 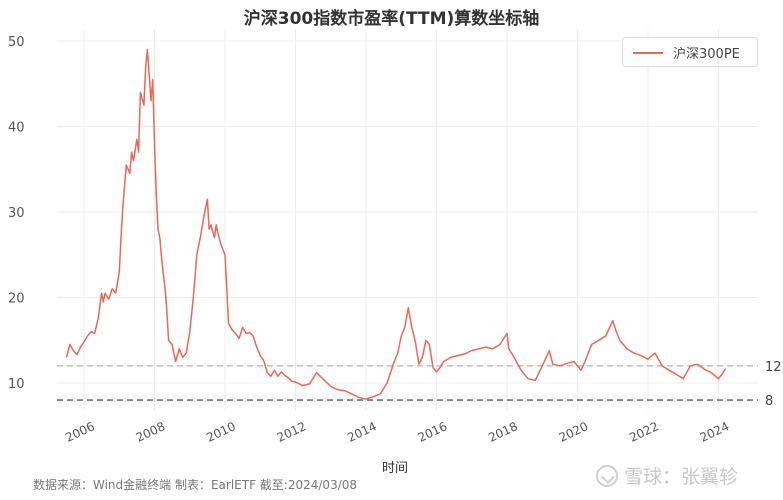 What do you see at coordinates (769, 401) in the screenshot?
I see `reference-line-label: 8` at bounding box center [769, 401].